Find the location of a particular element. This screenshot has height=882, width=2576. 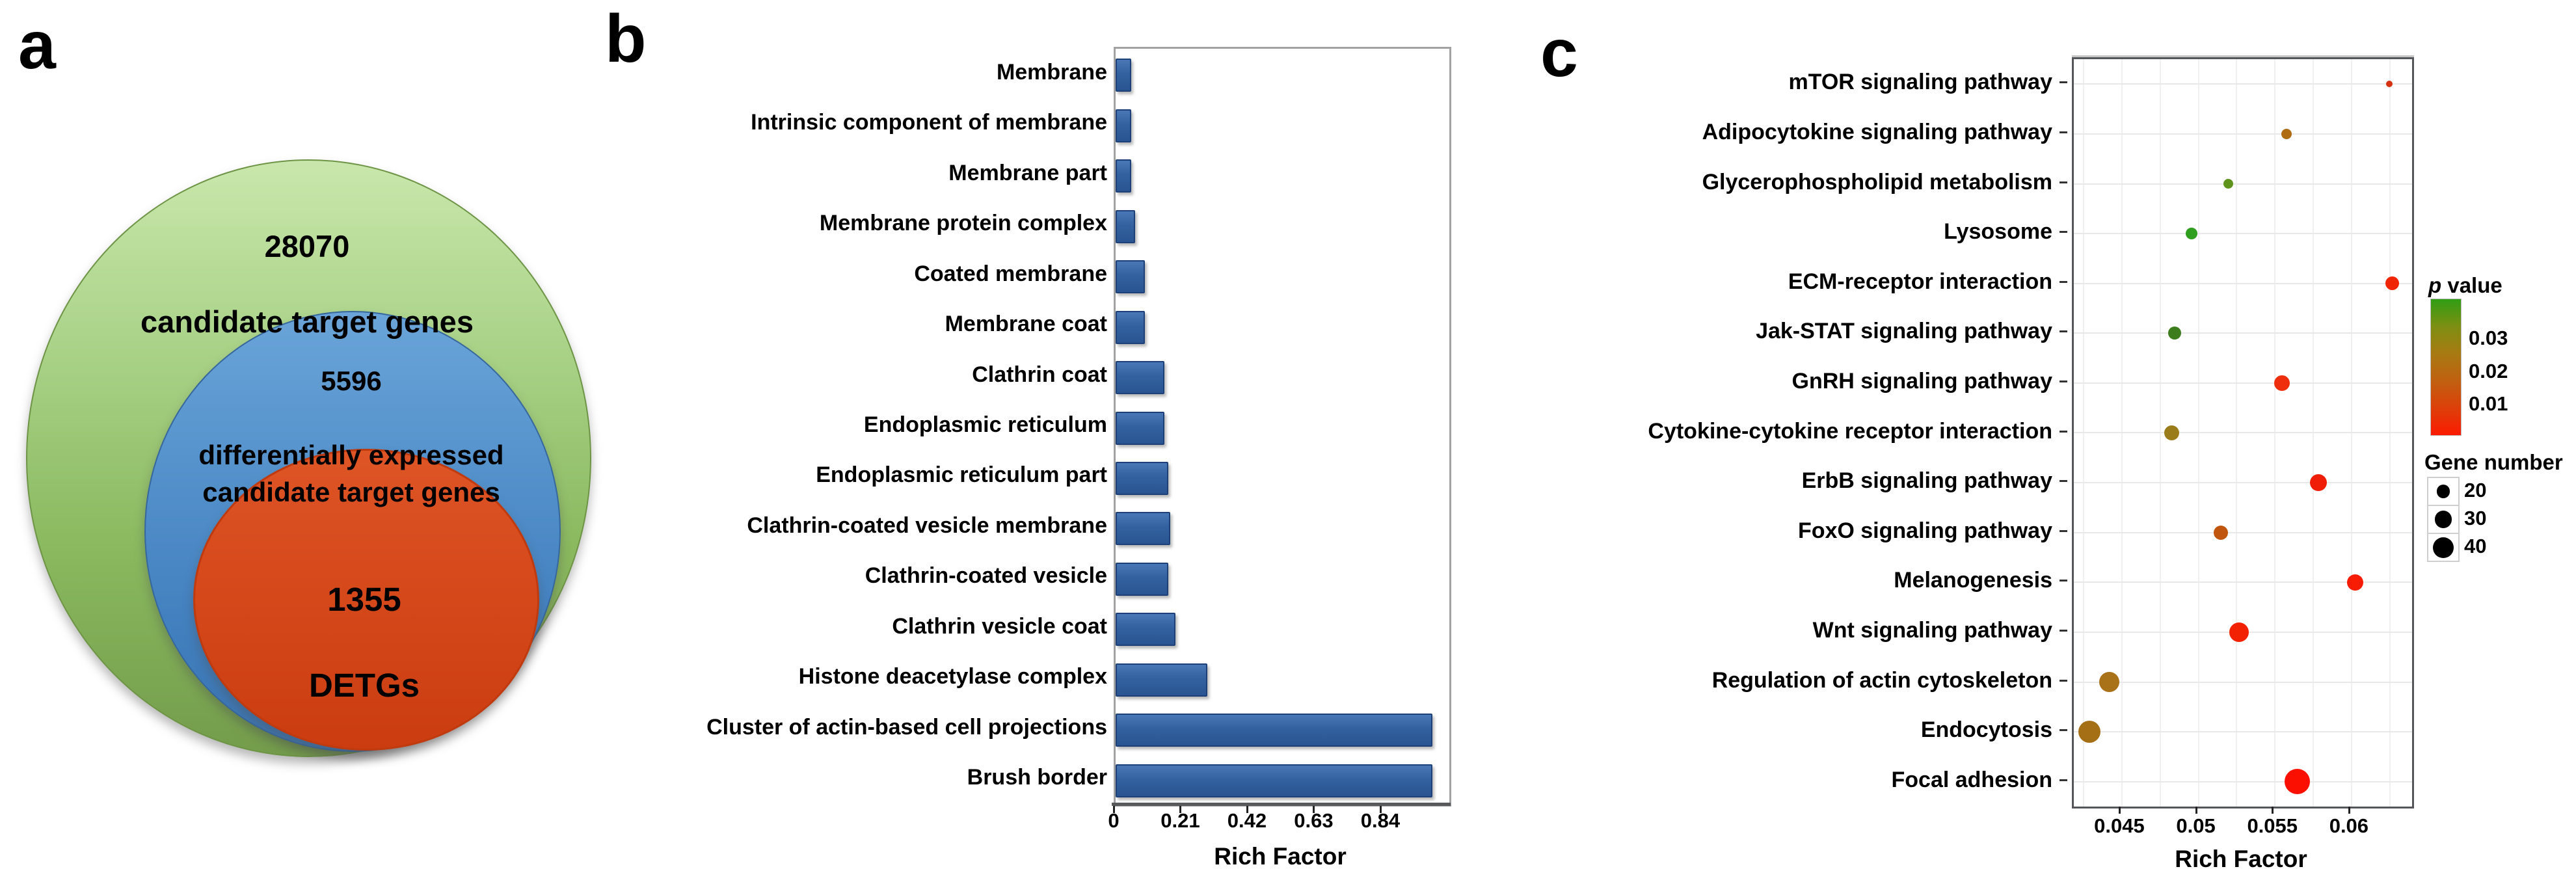

bar-category-label: Membrane part is located at coordinates (1027, 172).